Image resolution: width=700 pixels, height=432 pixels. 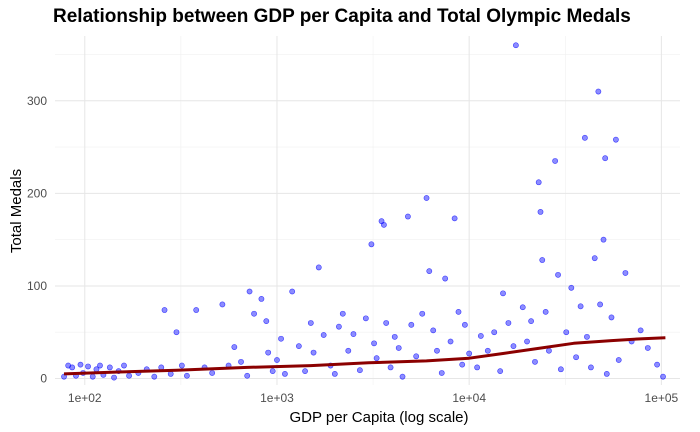 I want to click on y-axis-title: Total Medals, so click(x=16, y=211).